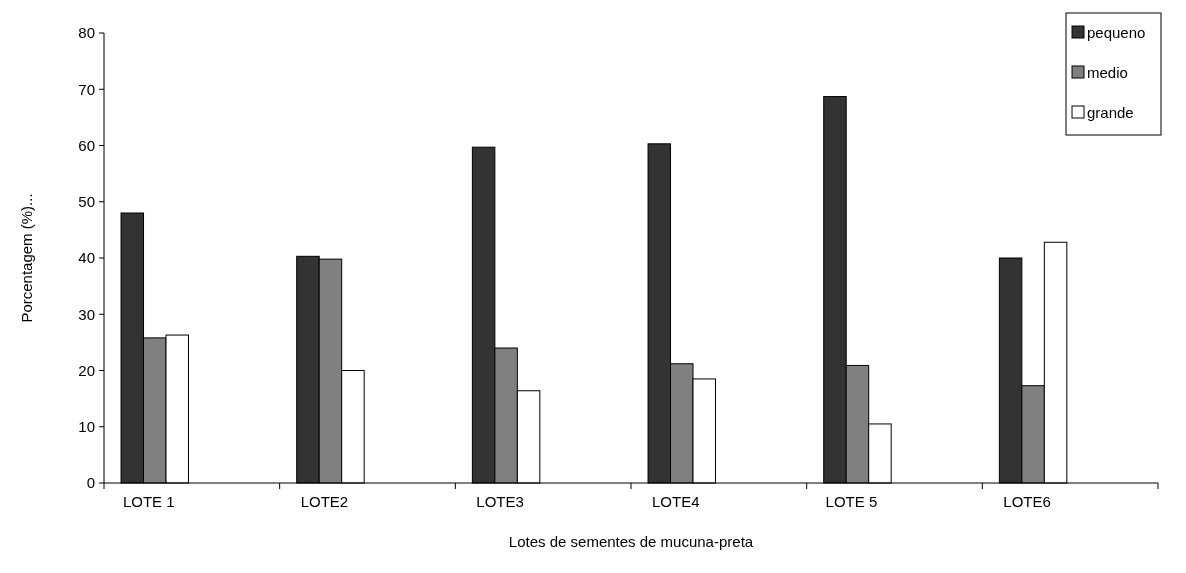 The image size is (1186, 573). I want to click on x-tick-label: LOTE4, so click(676, 501).